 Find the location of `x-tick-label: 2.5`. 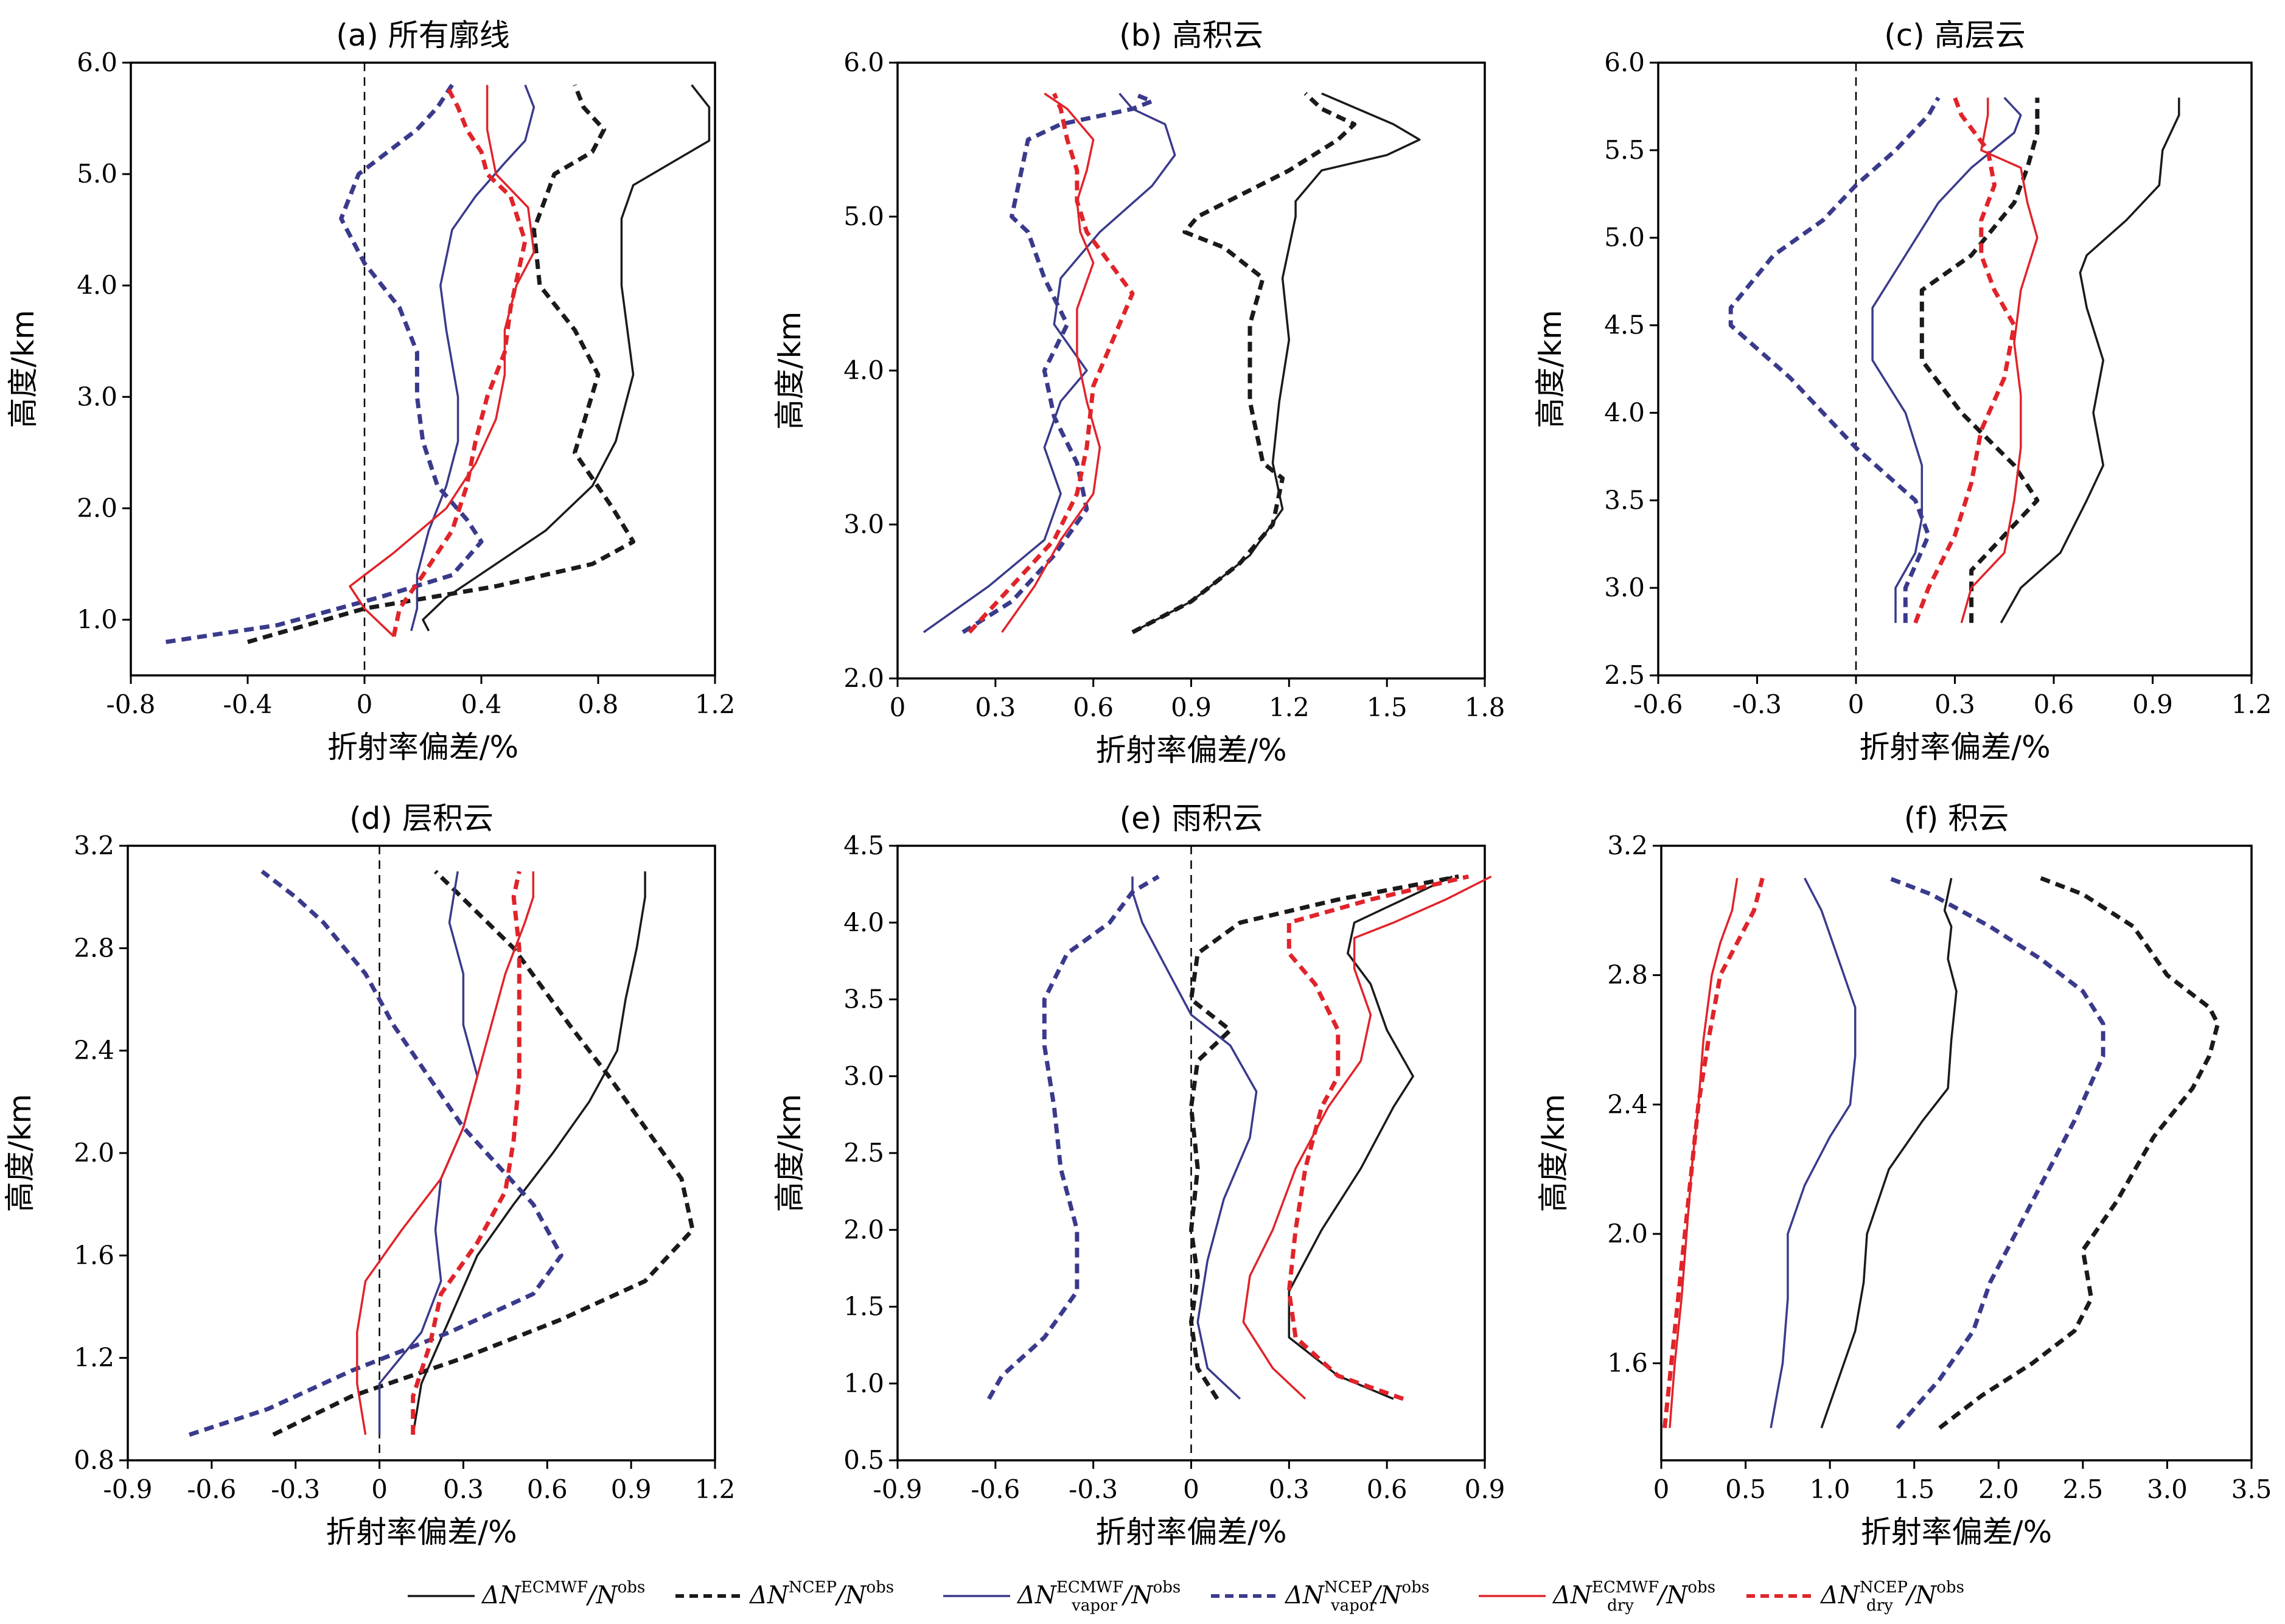

x-tick-label: 2.5 is located at coordinates (2082, 1489).